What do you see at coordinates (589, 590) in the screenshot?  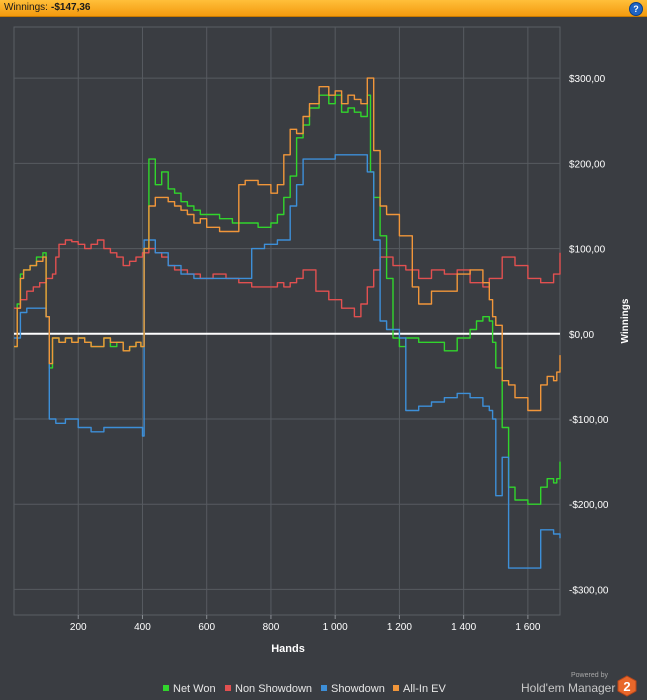 I see `y-tick-label: -$300,00` at bounding box center [589, 590].